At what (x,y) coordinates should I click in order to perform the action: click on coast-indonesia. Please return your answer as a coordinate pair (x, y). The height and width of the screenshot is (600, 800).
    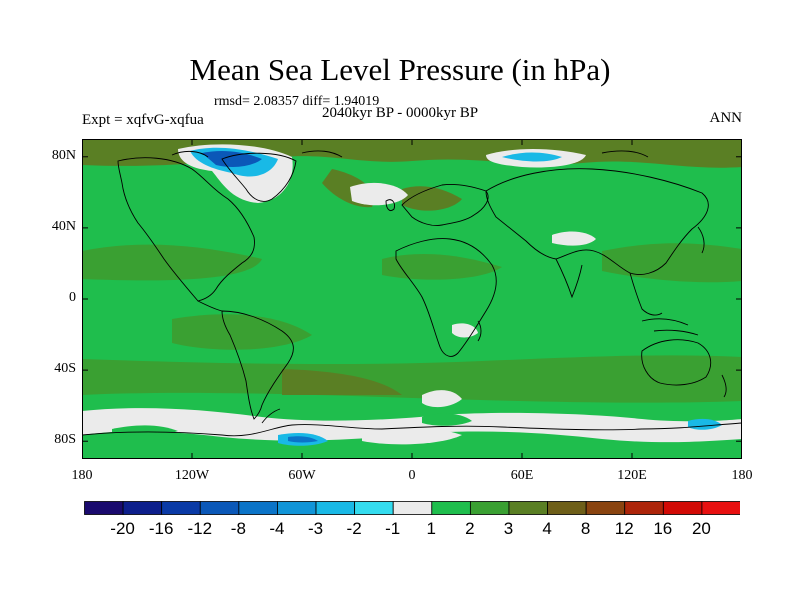
    Looking at the image, I should click on (670, 327).